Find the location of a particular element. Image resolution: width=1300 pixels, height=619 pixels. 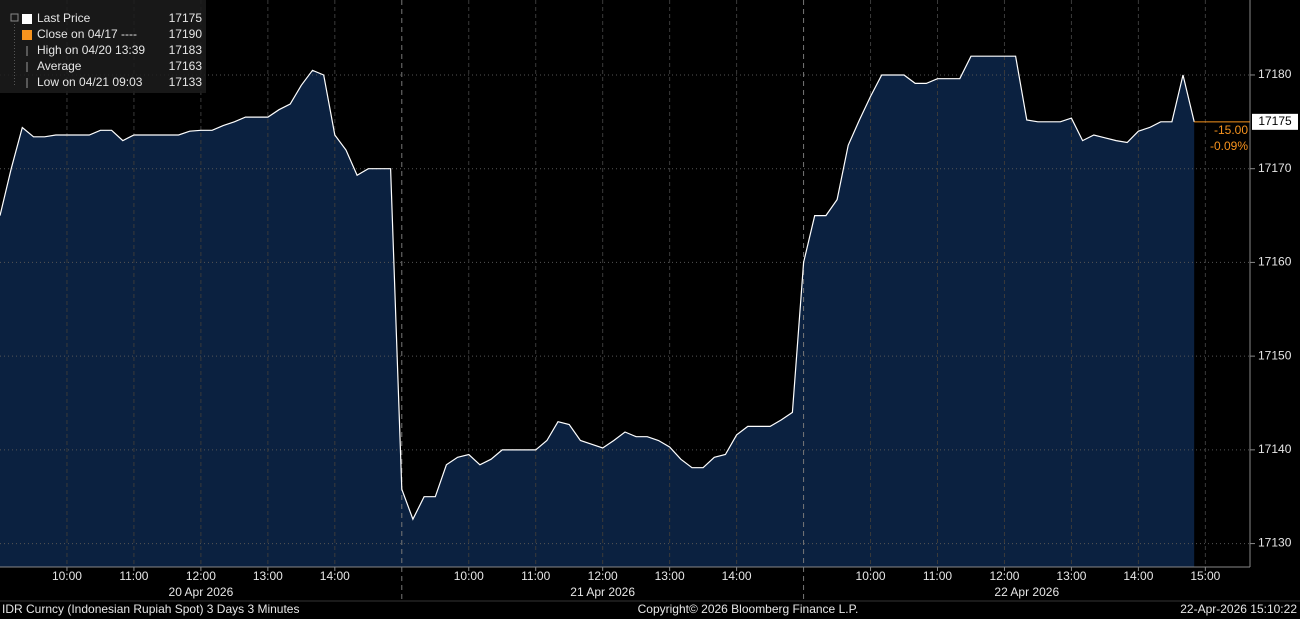

y-tick-label: 17140 is located at coordinates (1275, 449).